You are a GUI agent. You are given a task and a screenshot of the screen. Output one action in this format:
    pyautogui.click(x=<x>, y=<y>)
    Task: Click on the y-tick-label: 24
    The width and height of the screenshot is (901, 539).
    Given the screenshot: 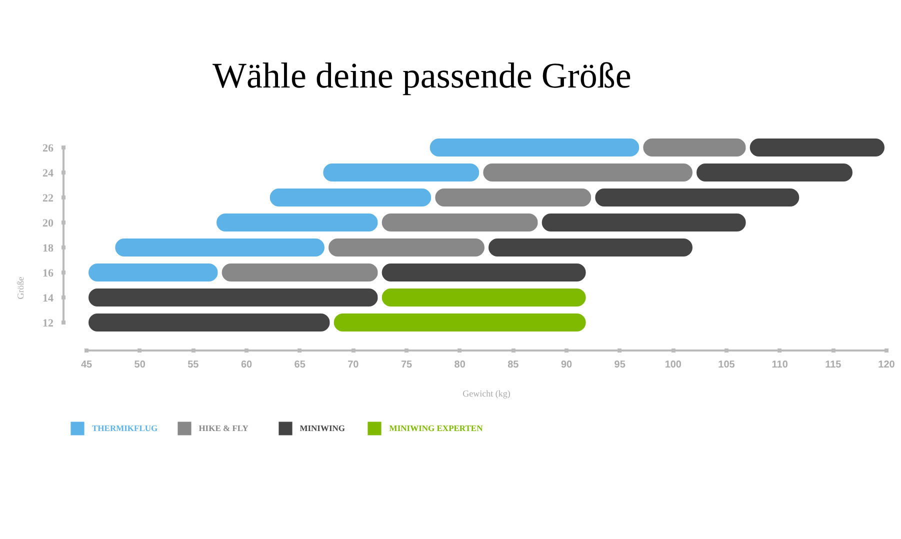 What is the action you would take?
    pyautogui.click(x=48, y=174)
    